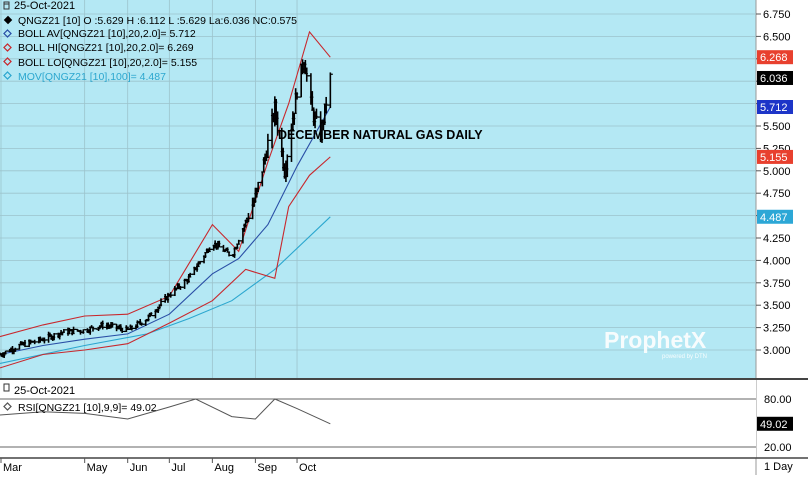 This screenshot has height=480, width=808. What do you see at coordinates (92, 77) in the screenshot?
I see `header-mov: MOV[QNGZ21 [10],100]= 4.487` at bounding box center [92, 77].